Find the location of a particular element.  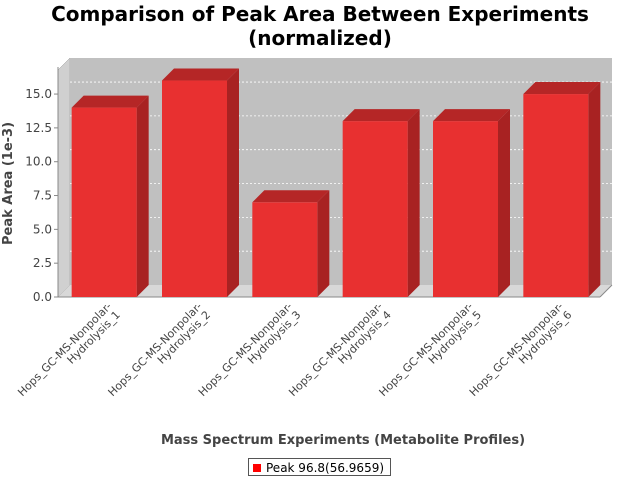

legend-label: Peak 96.8(56.9659) is located at coordinates (325, 468).